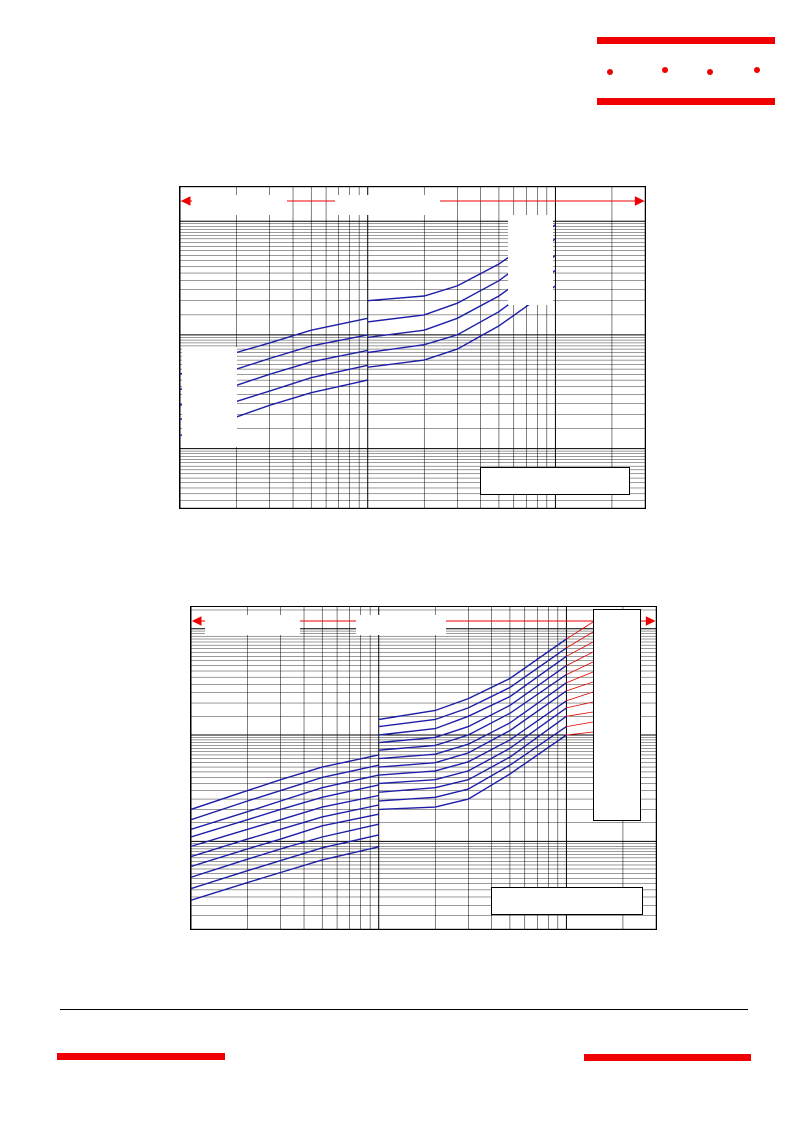 Image resolution: width=793 pixels, height=1123 pixels. Describe the element at coordinates (686, 40) in the screenshot. I see `header-top-bar` at that location.